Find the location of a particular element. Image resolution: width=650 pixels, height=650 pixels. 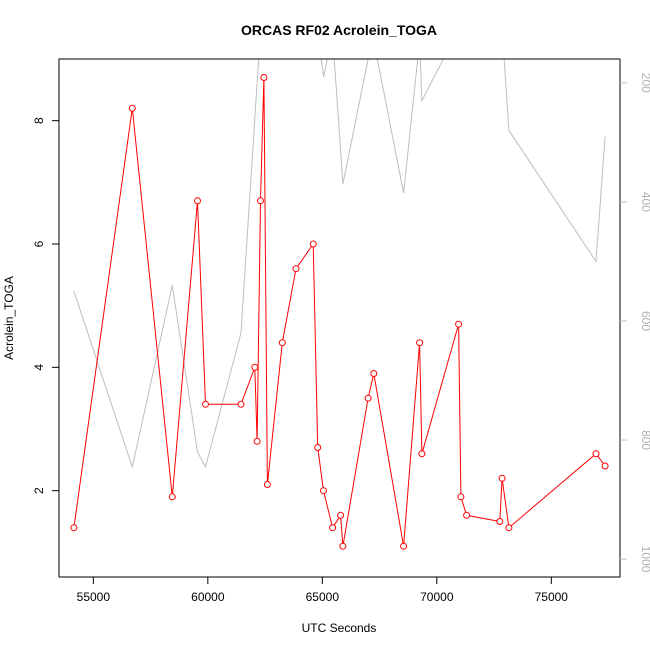

y-axis-label: Acrolein_TOGA is located at coordinates (9, 318).